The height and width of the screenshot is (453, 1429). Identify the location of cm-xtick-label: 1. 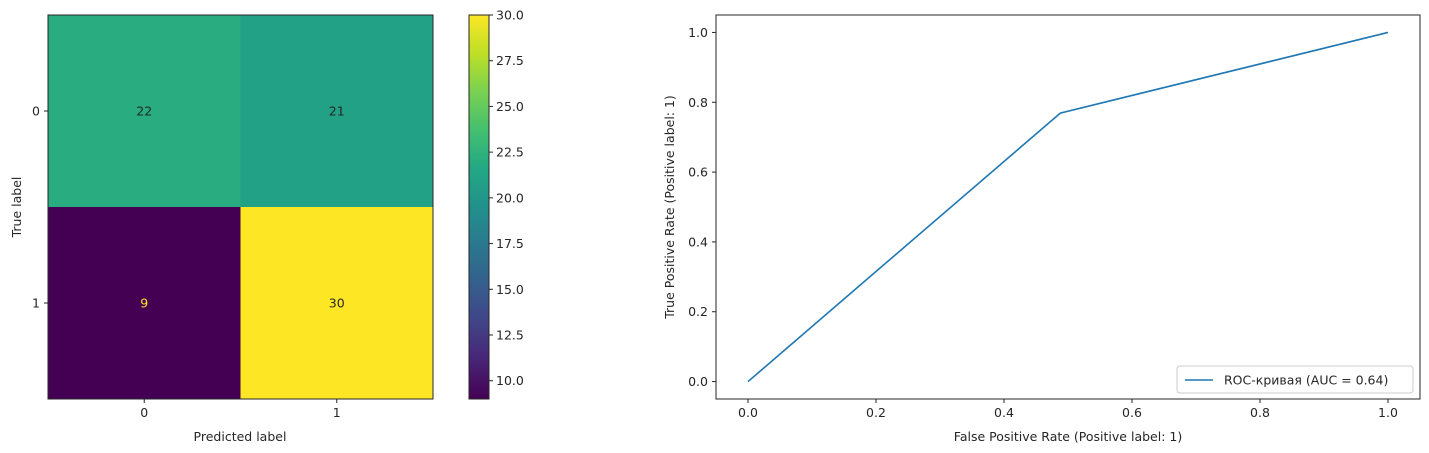
(337, 412).